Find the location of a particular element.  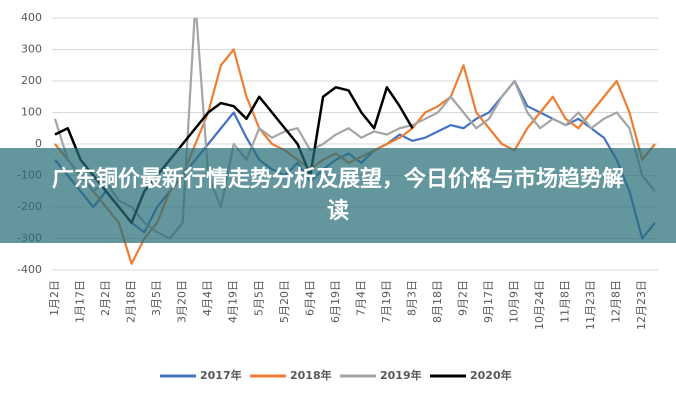

legend-label: 2020年 is located at coordinates (491, 375).